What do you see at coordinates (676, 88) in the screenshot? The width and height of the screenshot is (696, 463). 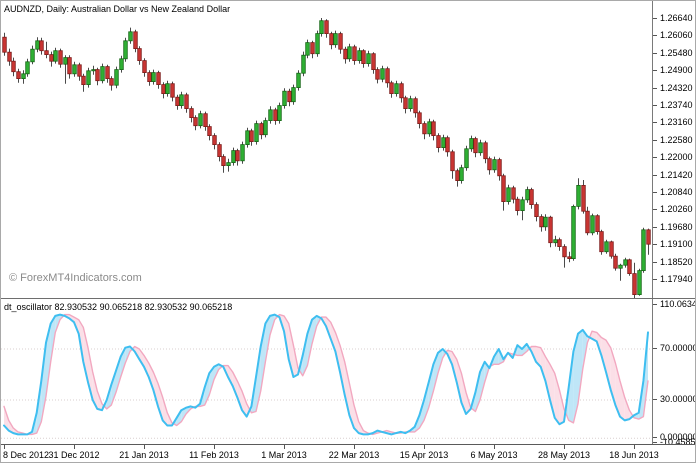 I see `axis-label: 1.24320` at bounding box center [676, 88].